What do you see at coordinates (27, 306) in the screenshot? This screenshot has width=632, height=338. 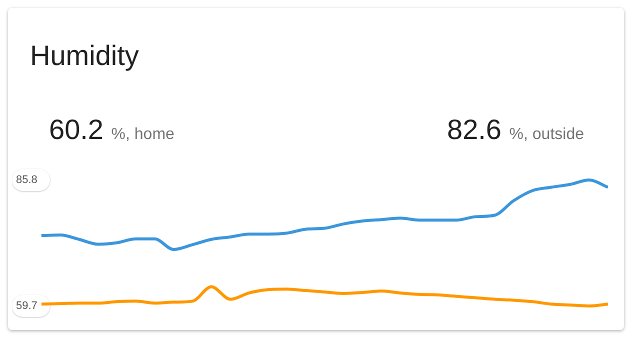 I see `y-tick-label: 59.7` at bounding box center [27, 306].